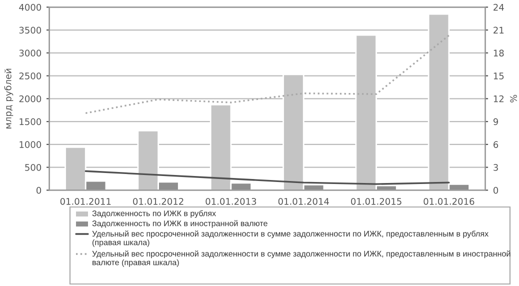 Image resolution: width=519 pixels, height=286 pixels. I want to click on x-tick-label: 01.01.2012, so click(158, 201).